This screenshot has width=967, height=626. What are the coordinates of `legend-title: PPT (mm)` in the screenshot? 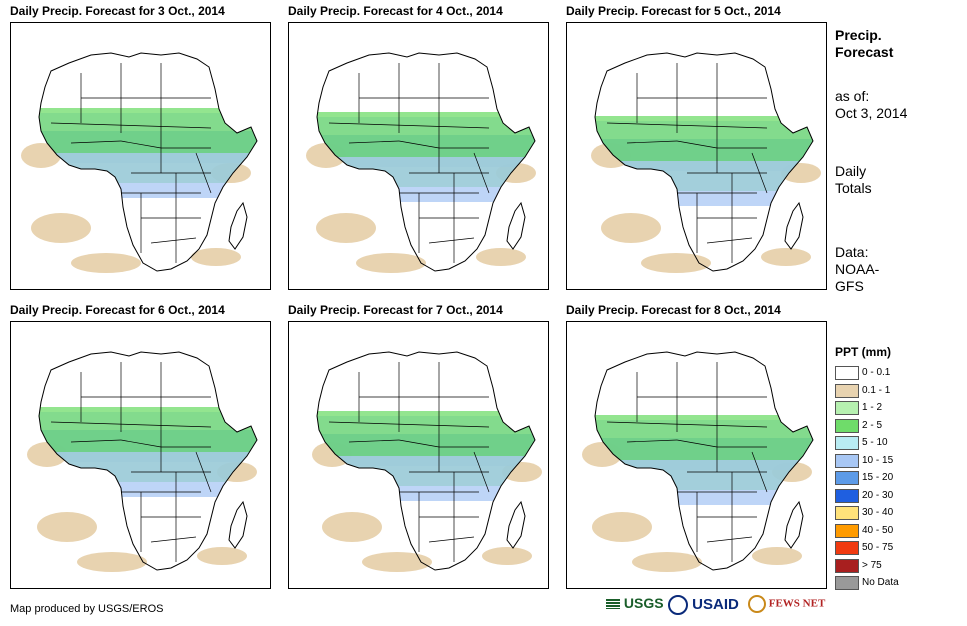 It's located at (863, 352).